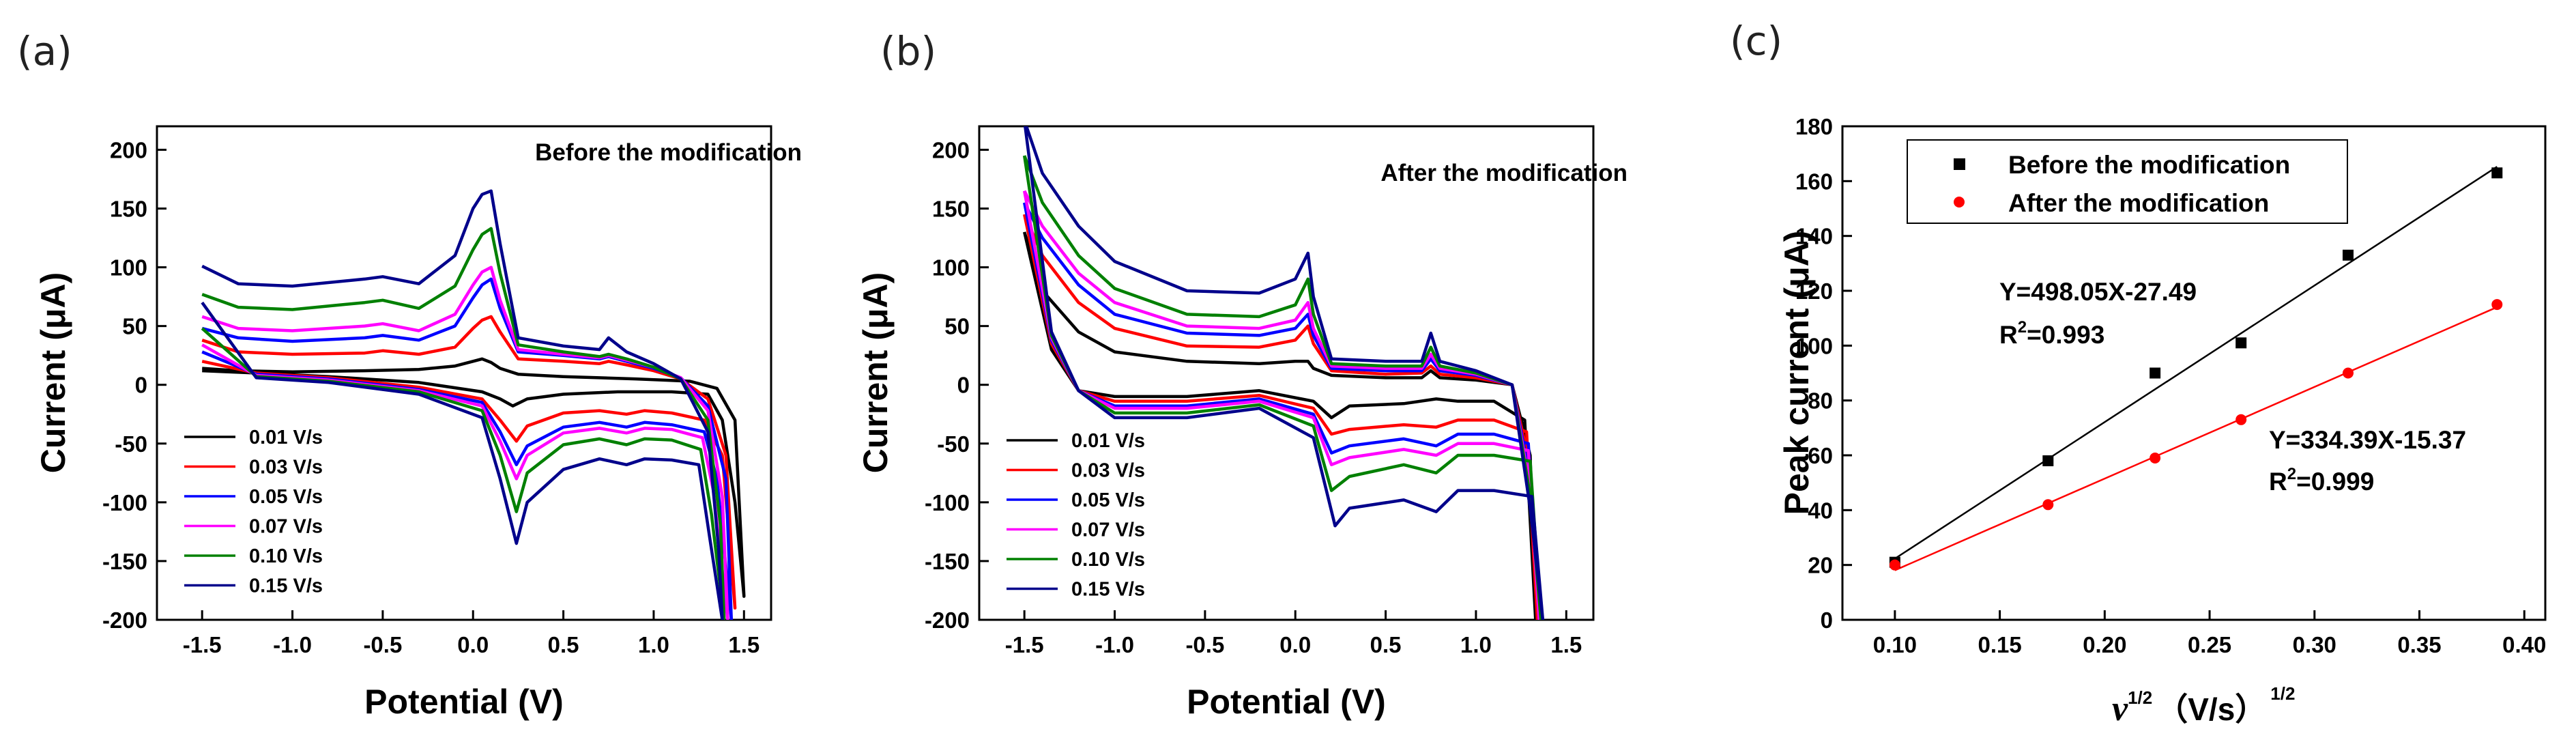 This screenshot has width=2576, height=742. Describe the element at coordinates (1108, 560) in the screenshot. I see `b-legend-label-4: 0.10 V/s` at that location.